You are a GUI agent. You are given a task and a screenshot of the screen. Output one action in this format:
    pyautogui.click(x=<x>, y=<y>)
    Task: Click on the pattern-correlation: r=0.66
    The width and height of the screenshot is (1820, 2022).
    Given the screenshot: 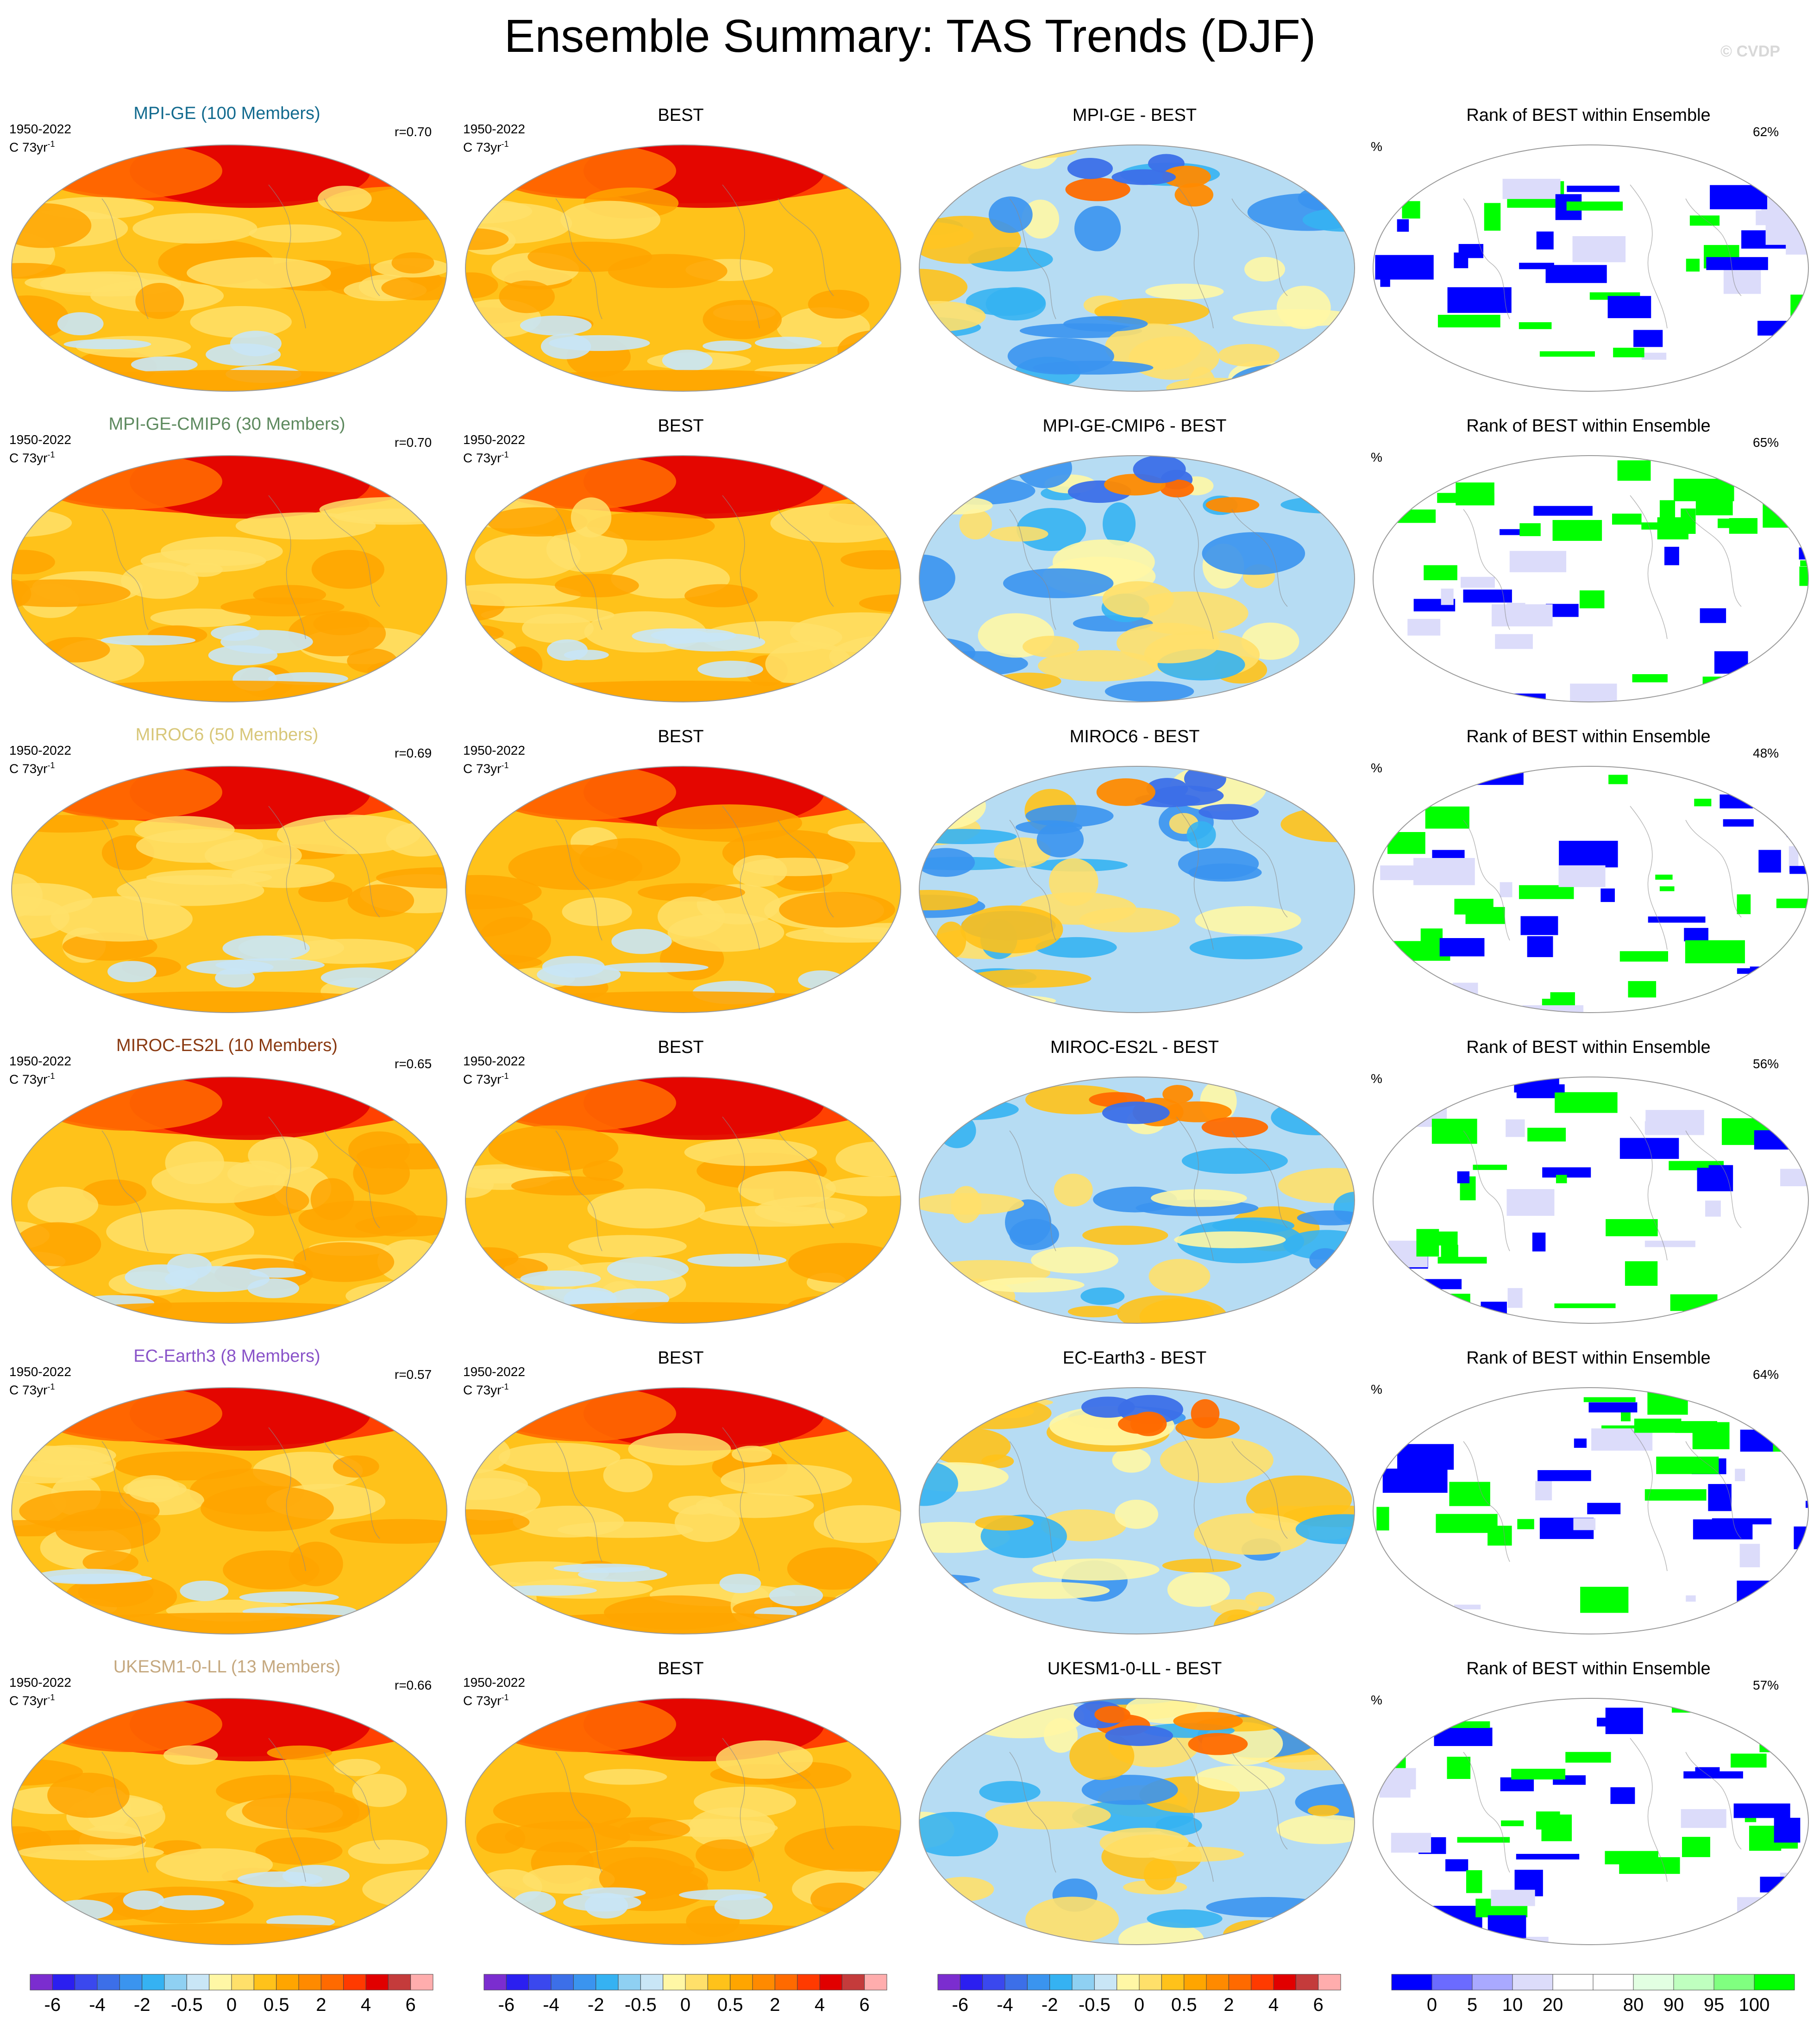 What is the action you would take?
    pyautogui.click(x=413, y=1685)
    